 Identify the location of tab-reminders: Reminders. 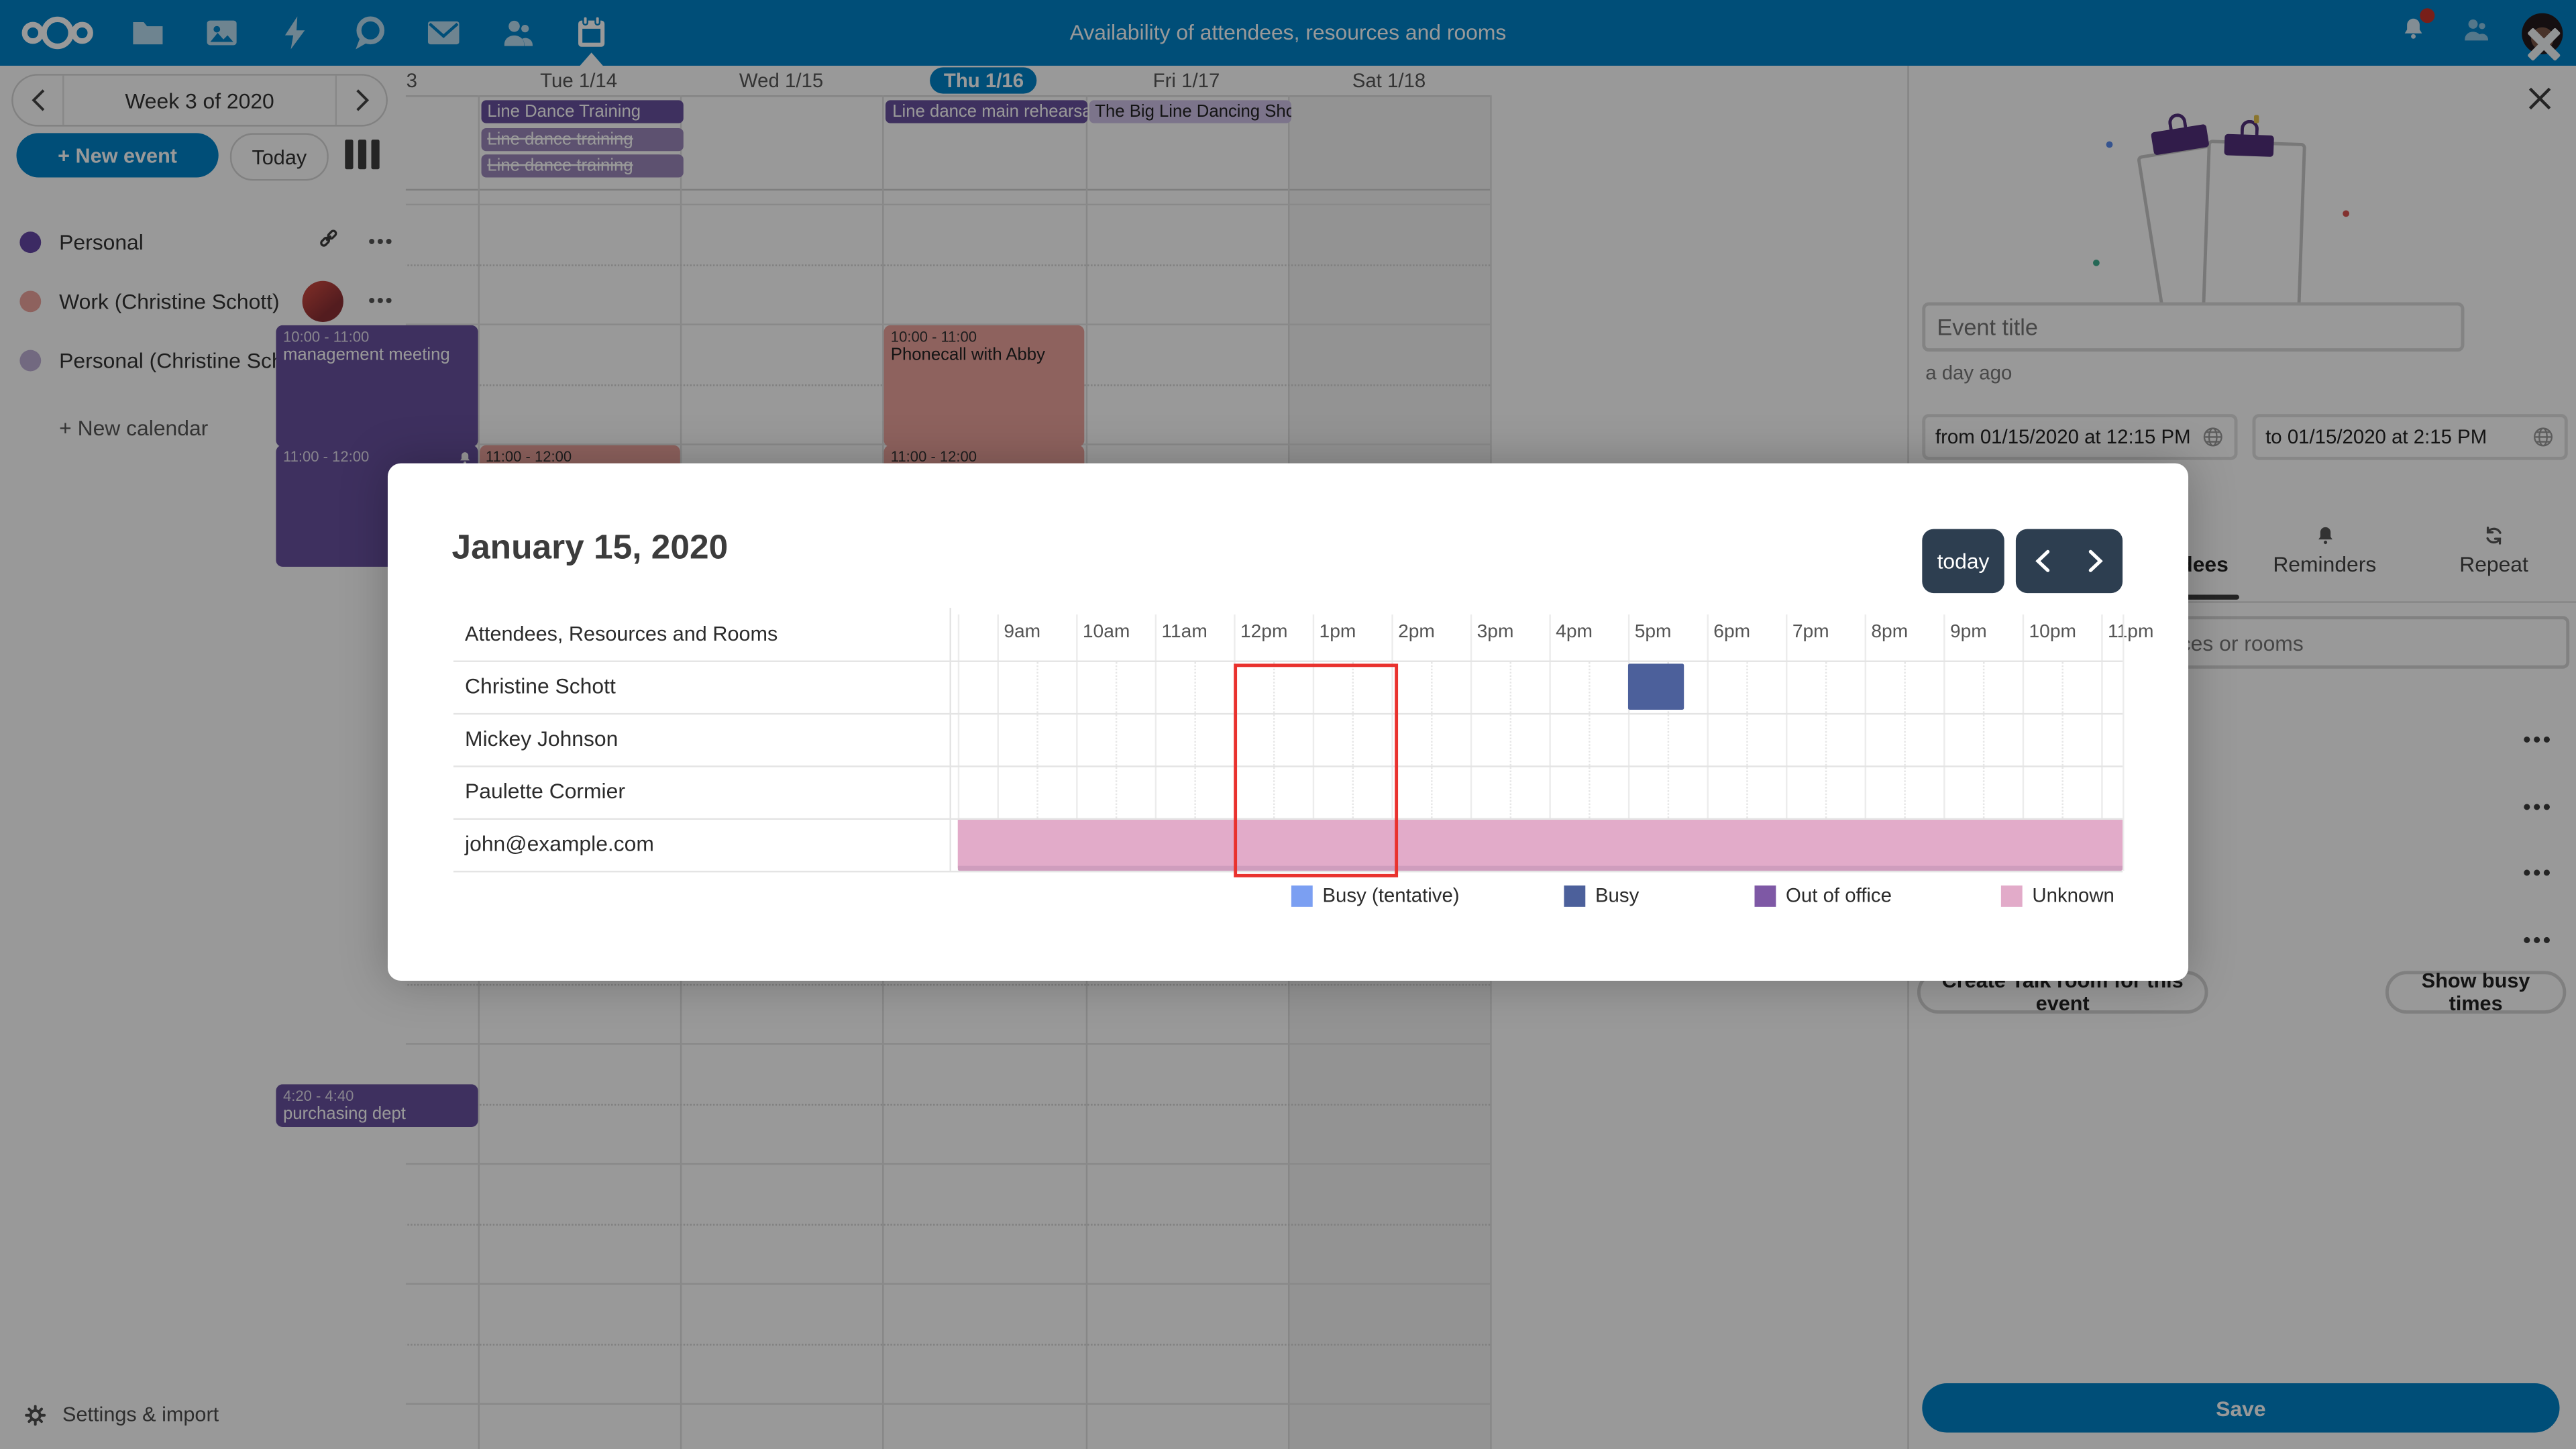
(2325, 548).